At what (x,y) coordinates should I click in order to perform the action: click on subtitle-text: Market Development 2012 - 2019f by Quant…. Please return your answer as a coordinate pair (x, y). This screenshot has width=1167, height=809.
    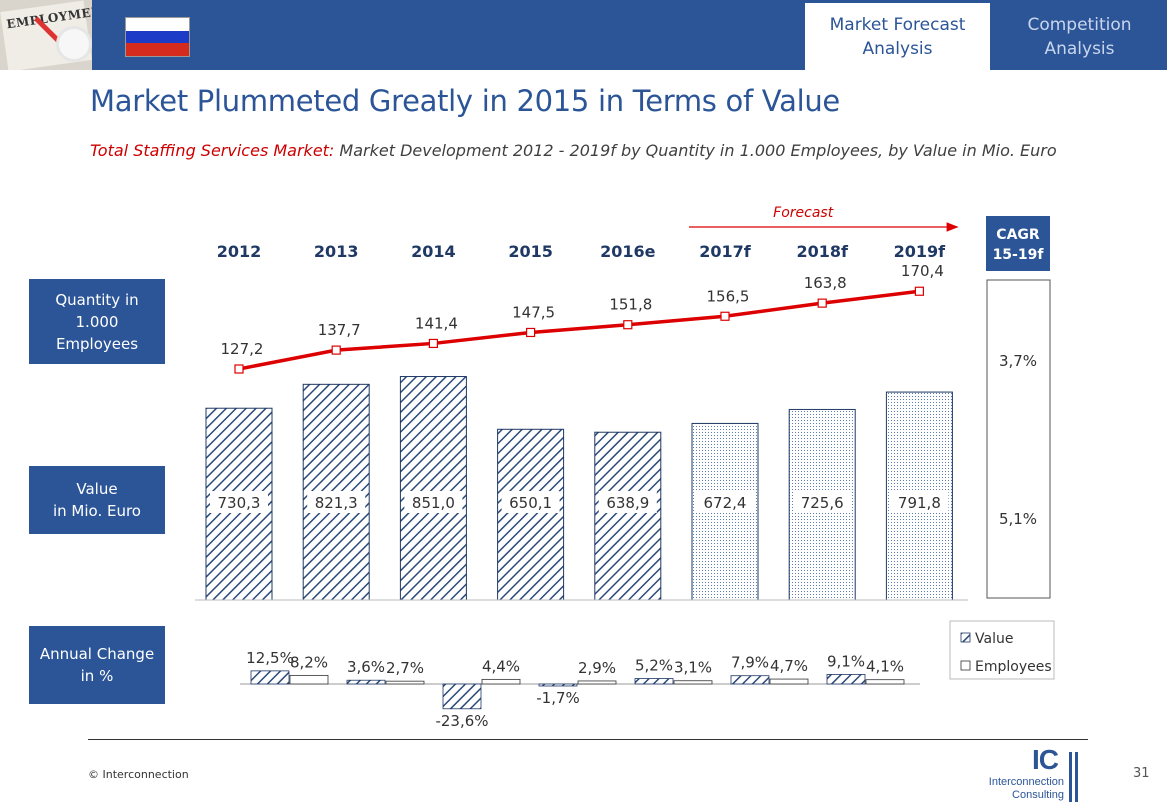
    Looking at the image, I should click on (695, 150).